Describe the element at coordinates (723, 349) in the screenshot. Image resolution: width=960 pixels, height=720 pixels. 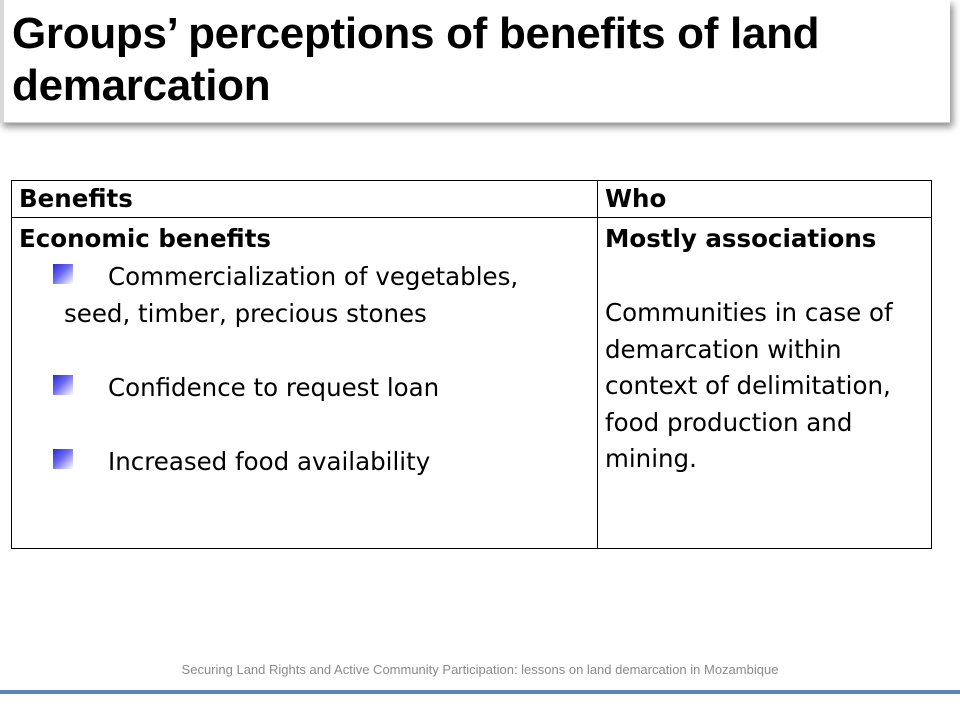
I see `who-line: demarcation within` at that location.